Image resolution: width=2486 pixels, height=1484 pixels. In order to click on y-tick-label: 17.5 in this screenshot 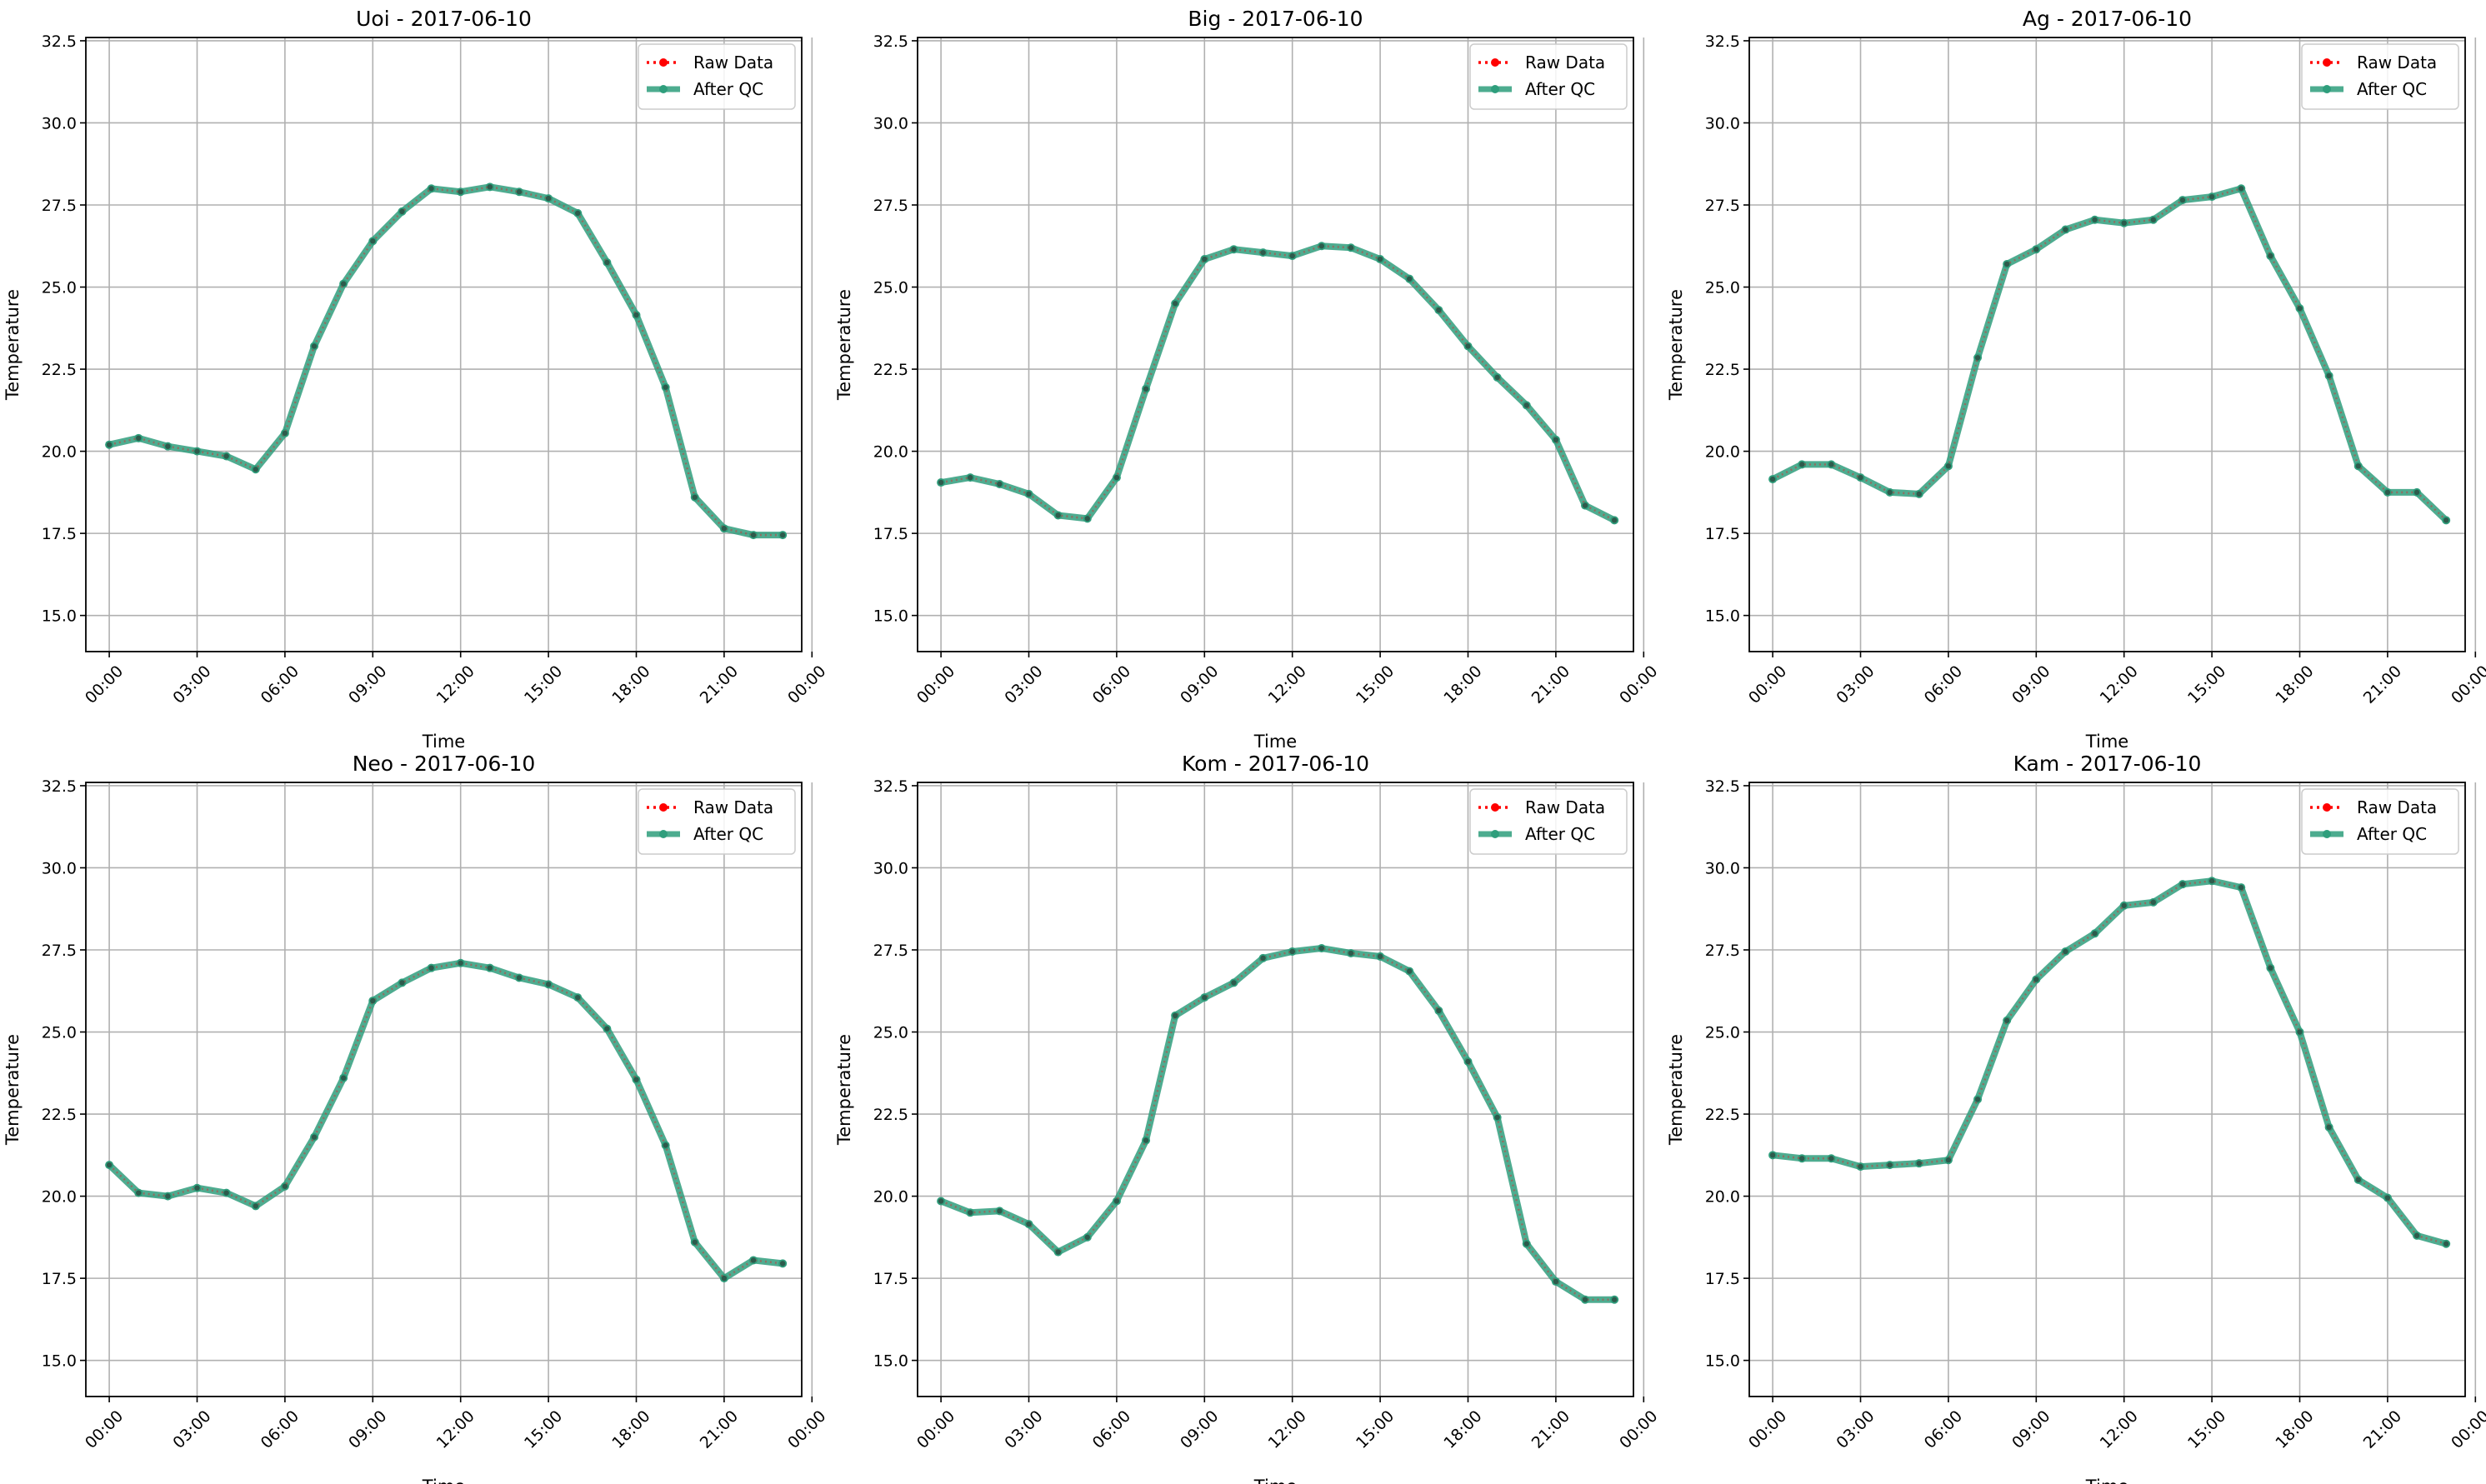, I will do `click(1723, 534)`.